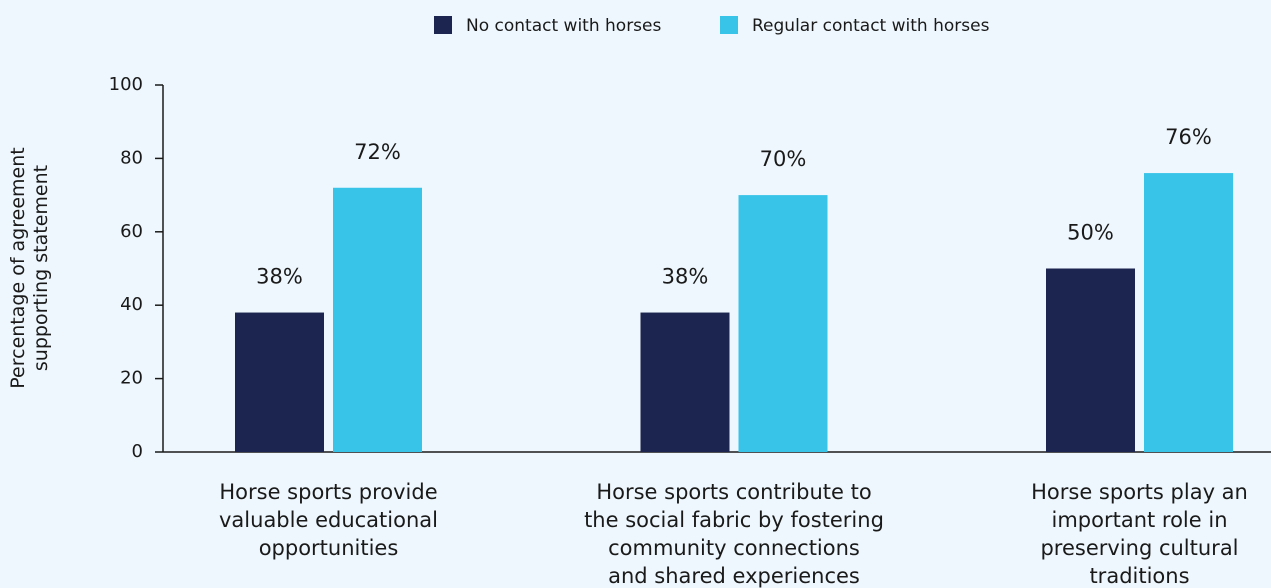  Describe the element at coordinates (131, 231) in the screenshot. I see `y-tick-label: 60` at that location.